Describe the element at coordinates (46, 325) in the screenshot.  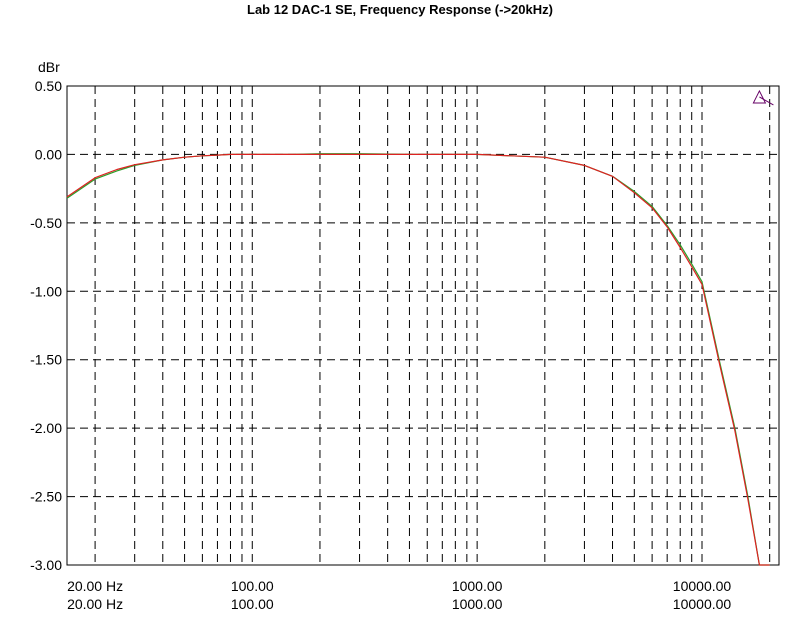
I see `y-tick-labels: 0.50 0.00 -0.50 -1.00 -1.50 -2.00 -2.50 -3.00` at that location.